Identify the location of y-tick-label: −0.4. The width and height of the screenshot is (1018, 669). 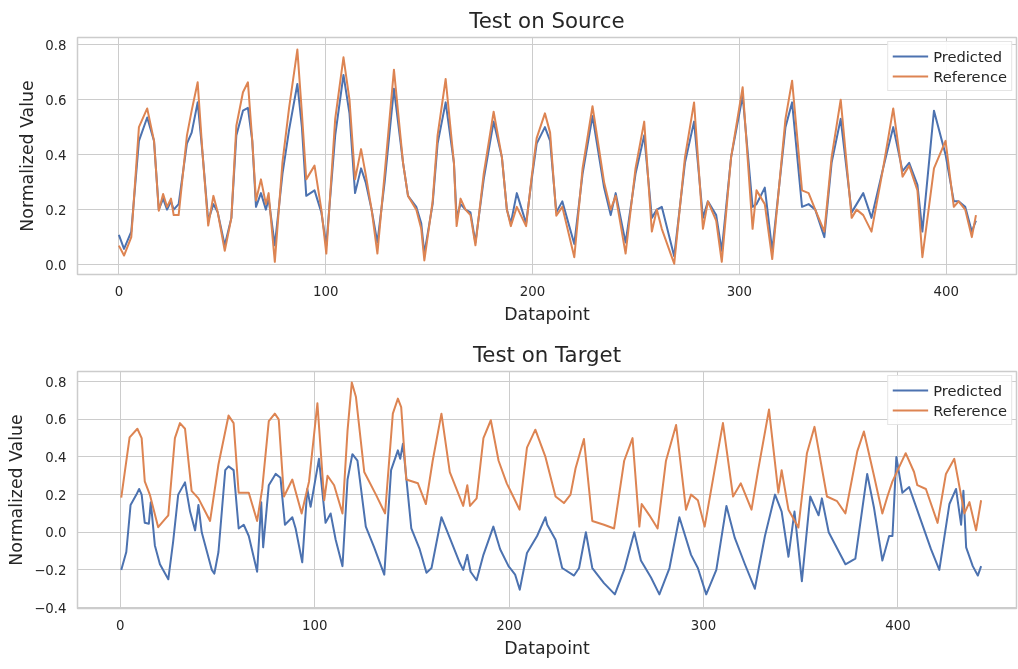
(50, 608).